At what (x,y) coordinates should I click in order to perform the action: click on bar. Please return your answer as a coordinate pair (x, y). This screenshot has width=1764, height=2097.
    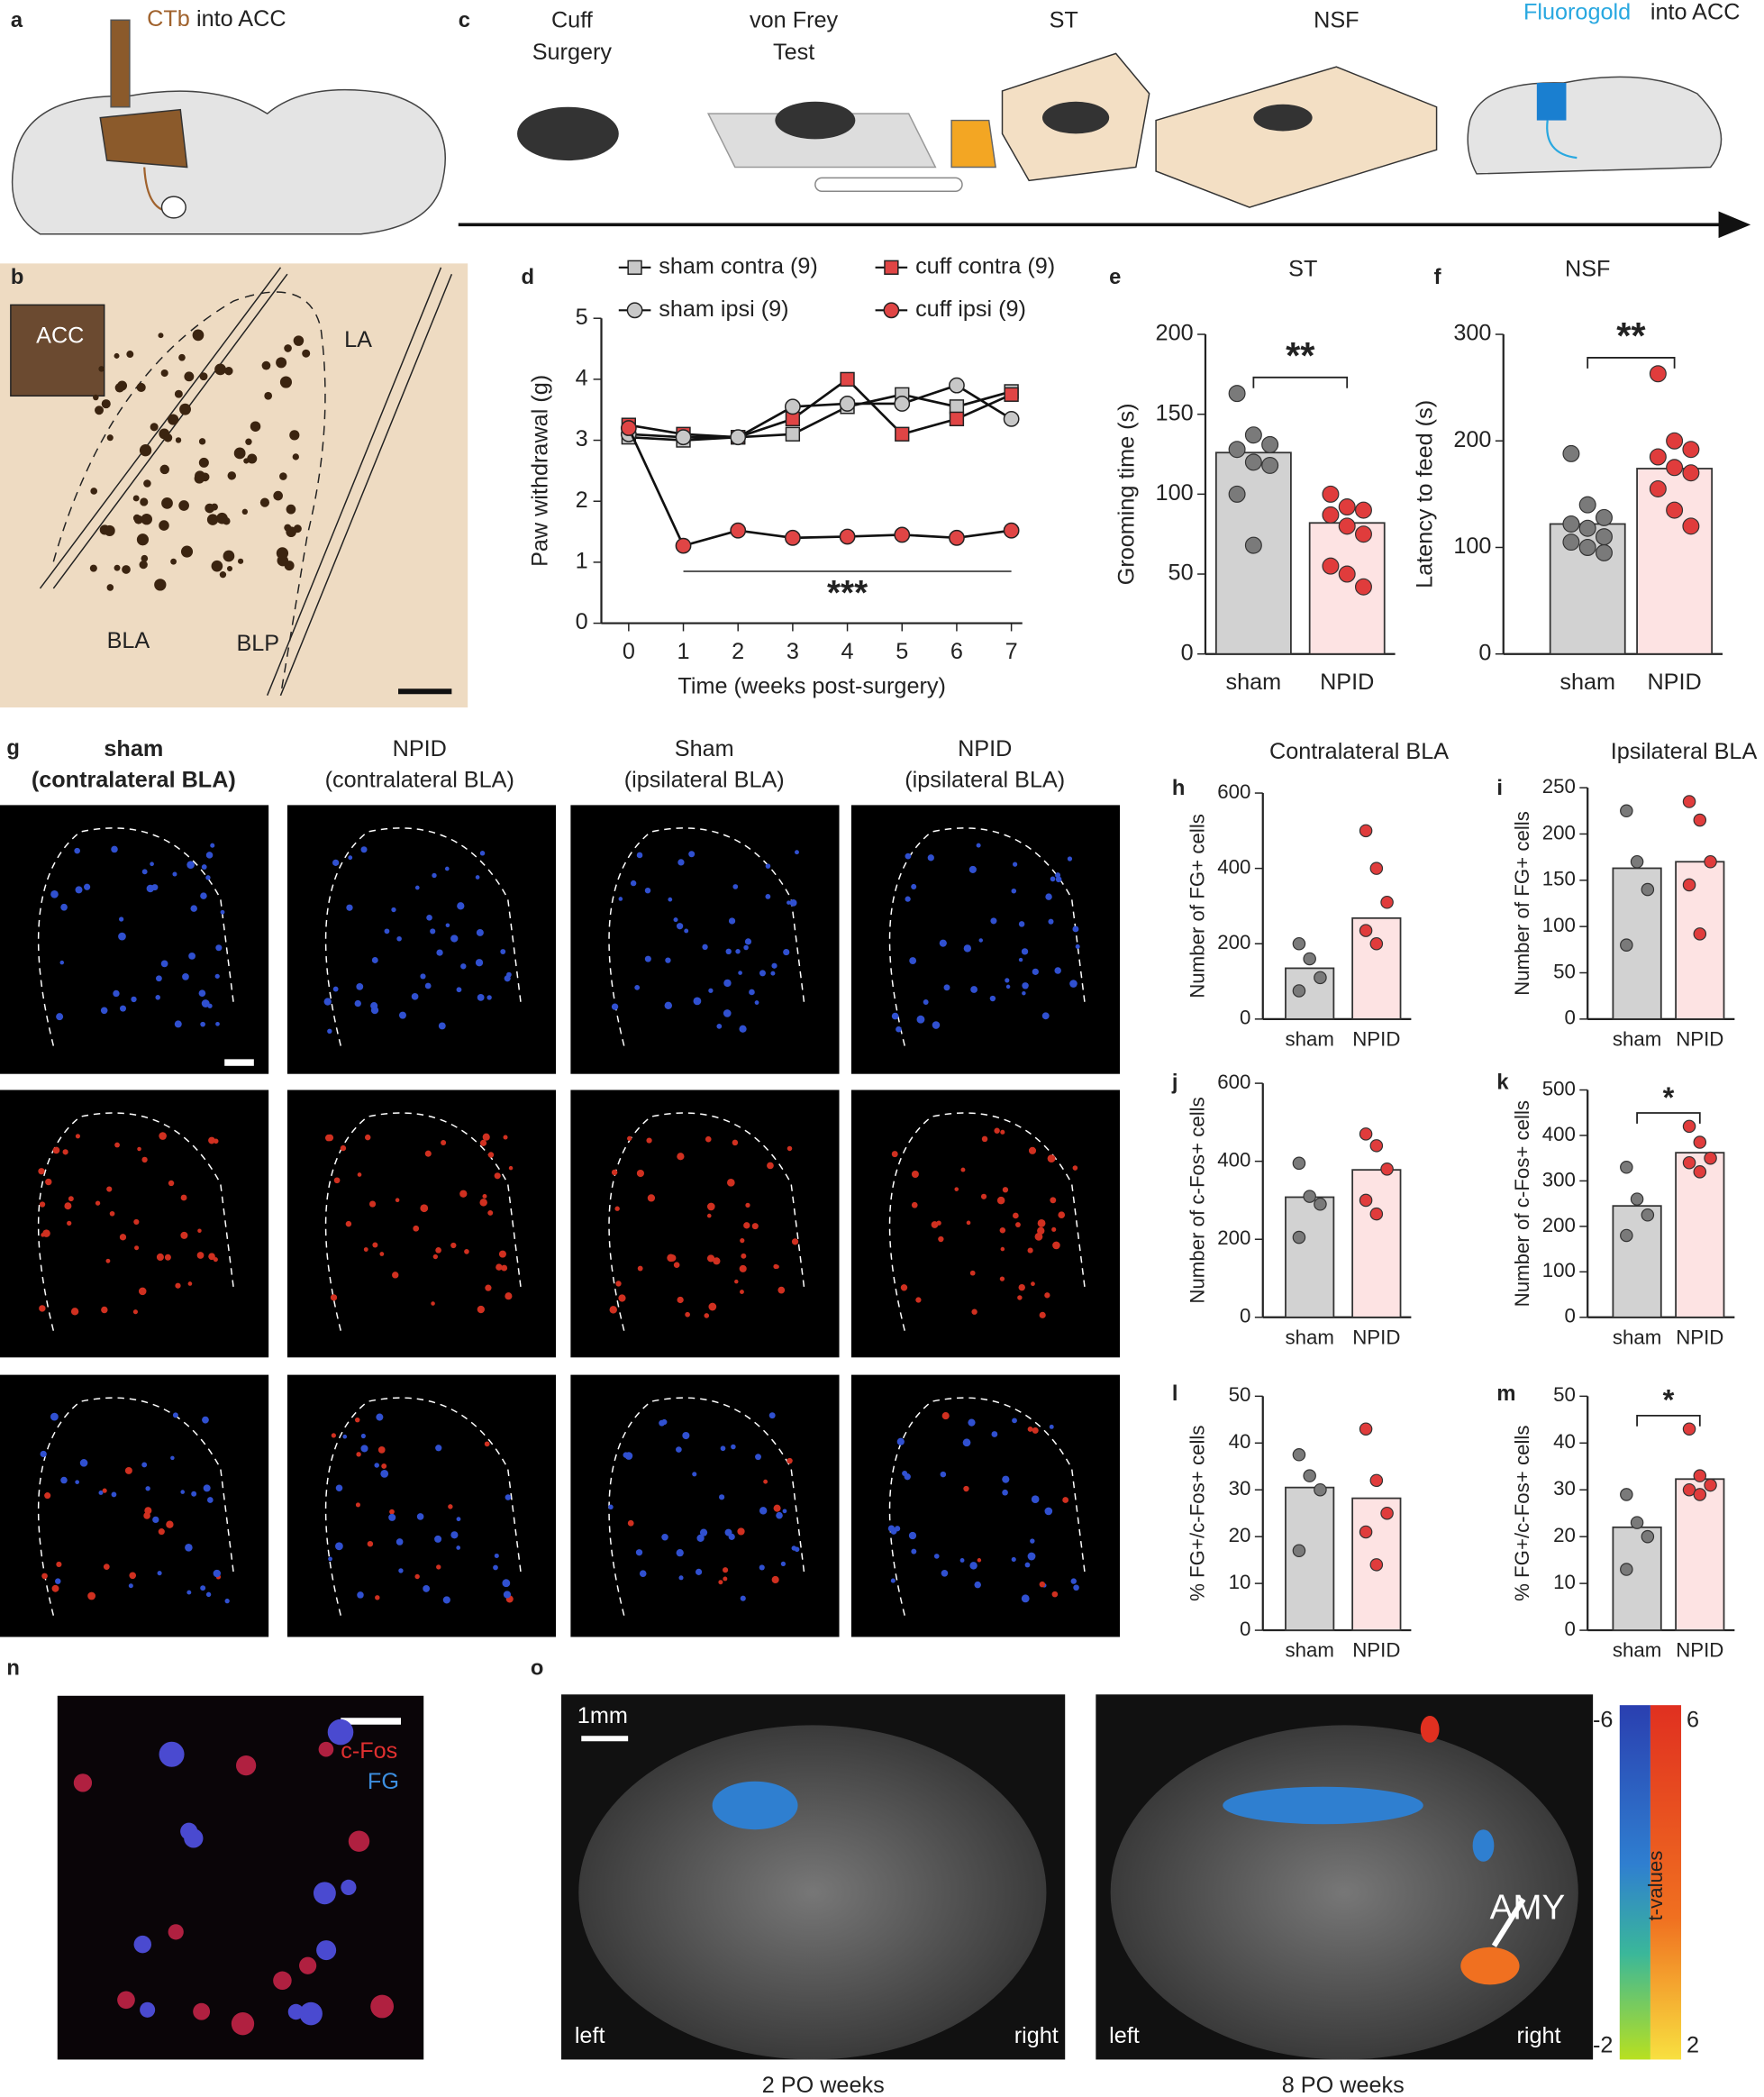
    Looking at the image, I should click on (1377, 968).